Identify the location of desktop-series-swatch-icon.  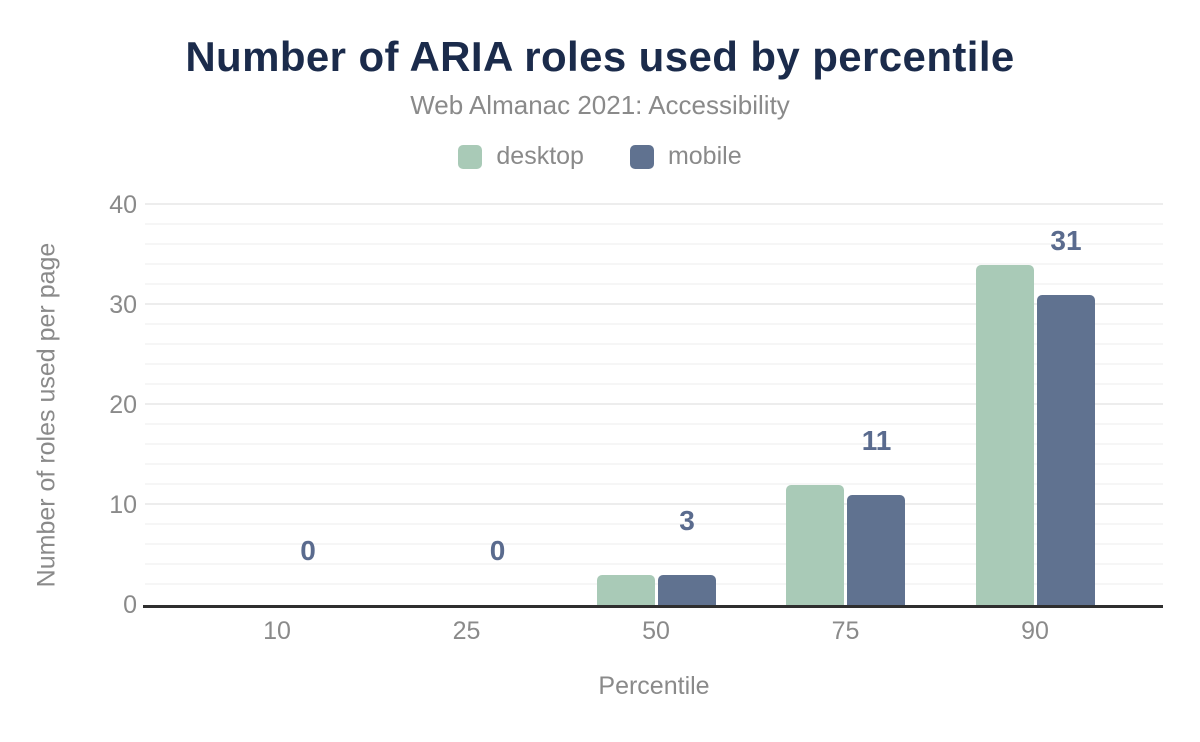
(470, 156).